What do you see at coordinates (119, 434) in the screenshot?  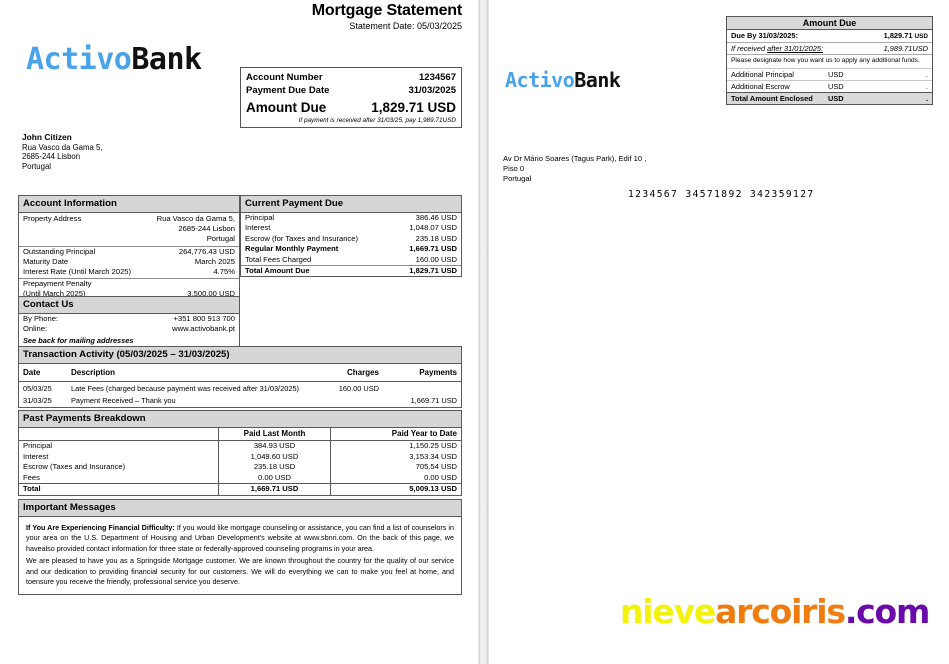 I see `column-header-category` at bounding box center [119, 434].